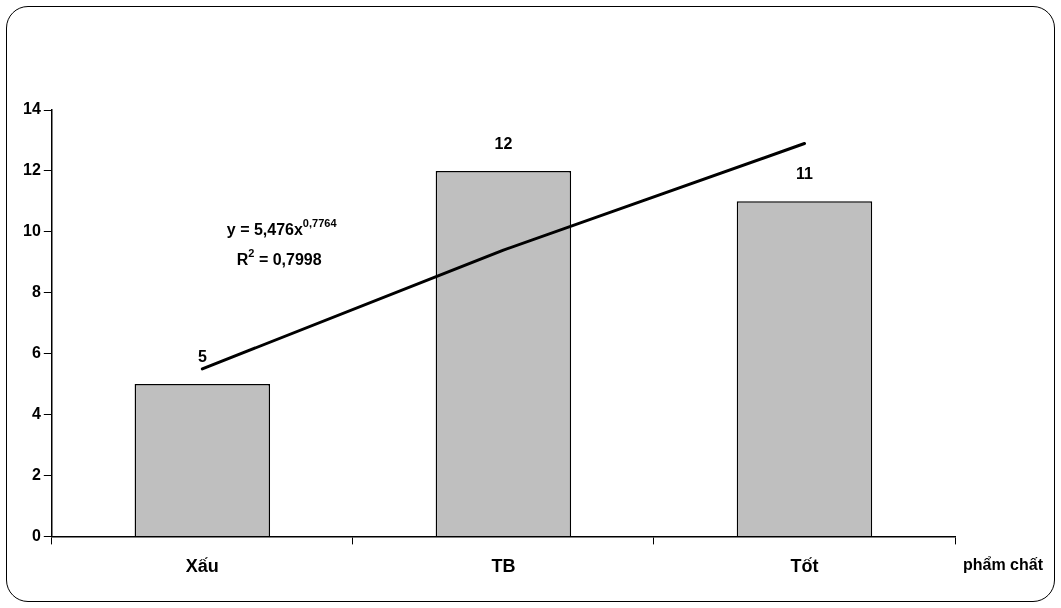 The image size is (1061, 608). I want to click on y-tick-label: 8, so click(36, 292).